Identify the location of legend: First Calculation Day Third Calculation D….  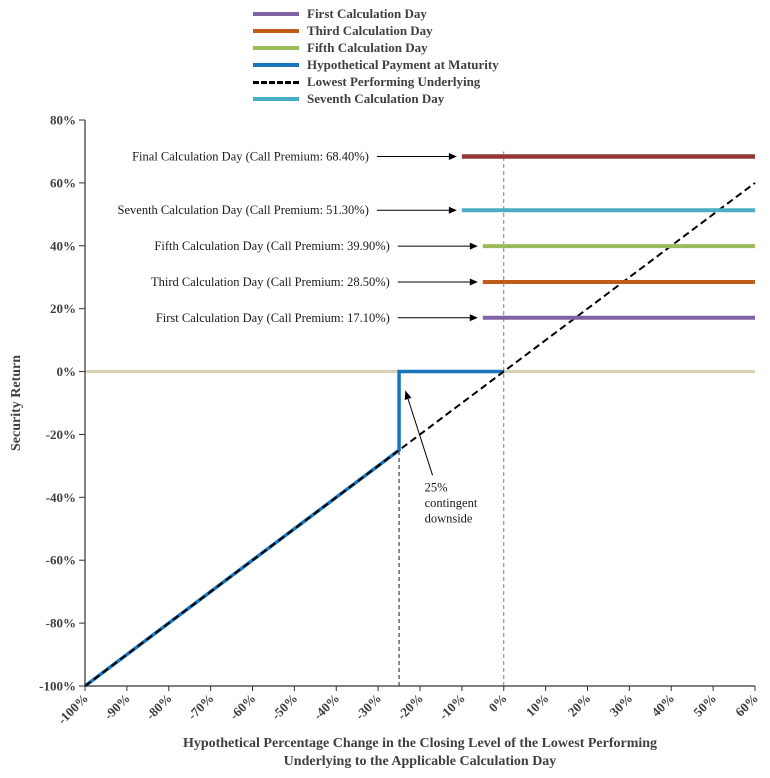
(376, 57).